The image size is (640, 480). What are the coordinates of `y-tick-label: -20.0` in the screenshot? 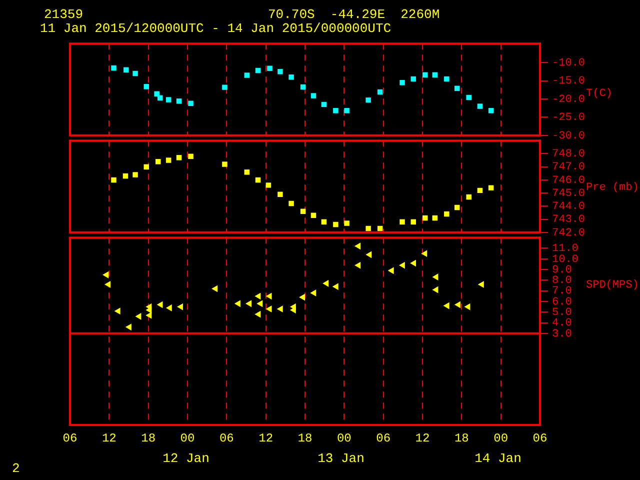 It's located at (569, 100).